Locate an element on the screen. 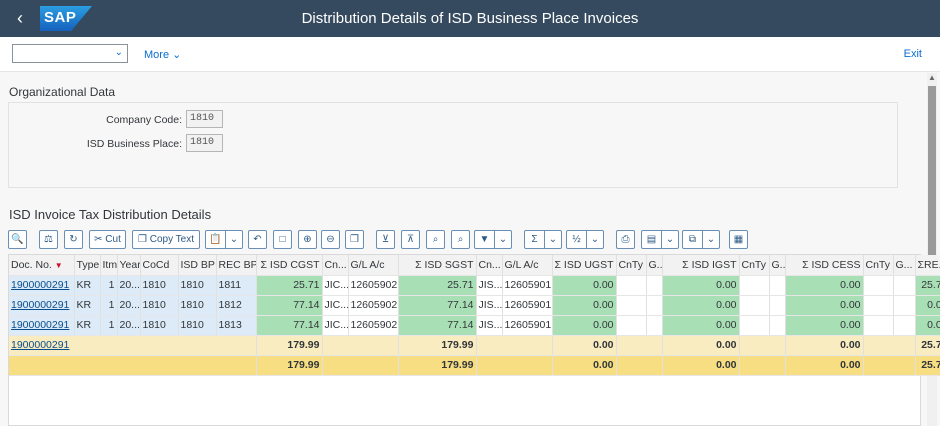 This screenshot has width=940, height=426. print-icon: ⎙ is located at coordinates (625, 239).